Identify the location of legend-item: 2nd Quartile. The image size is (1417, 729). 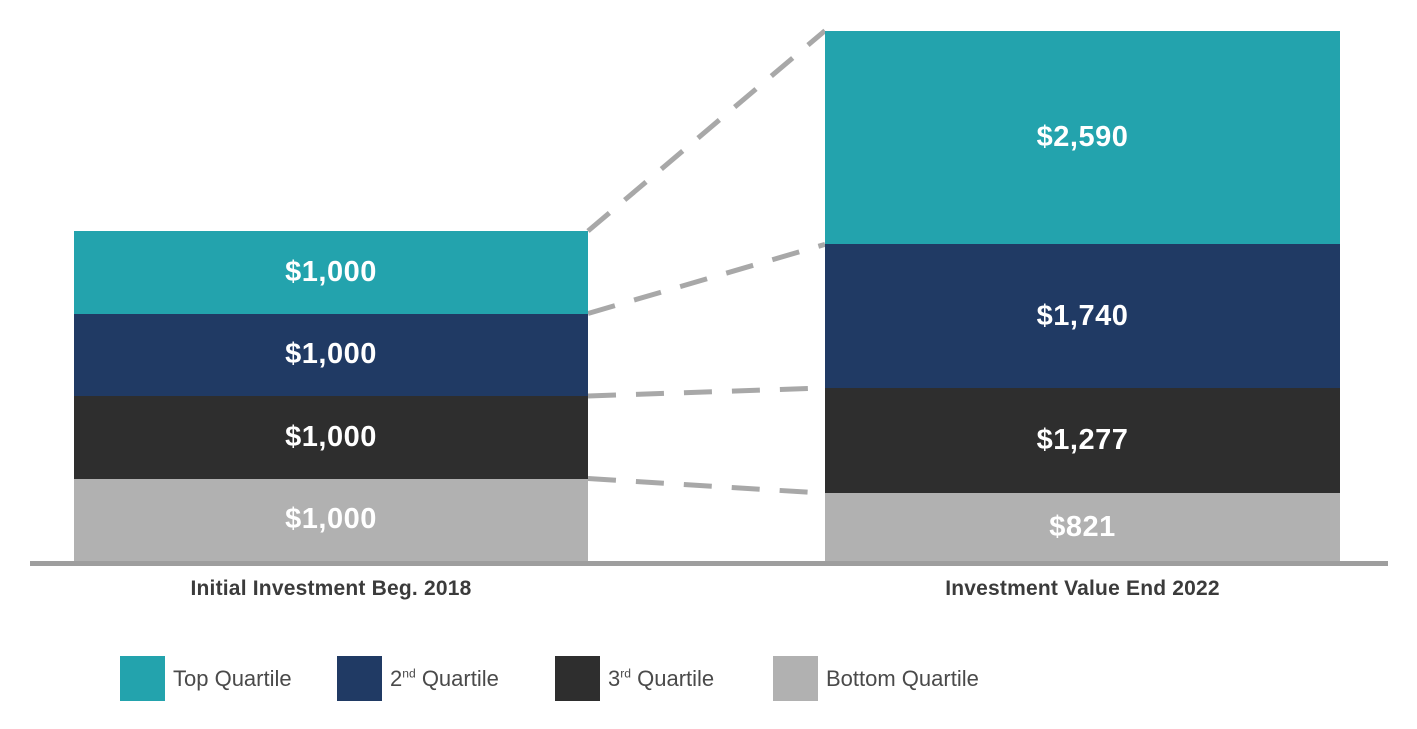
(418, 678).